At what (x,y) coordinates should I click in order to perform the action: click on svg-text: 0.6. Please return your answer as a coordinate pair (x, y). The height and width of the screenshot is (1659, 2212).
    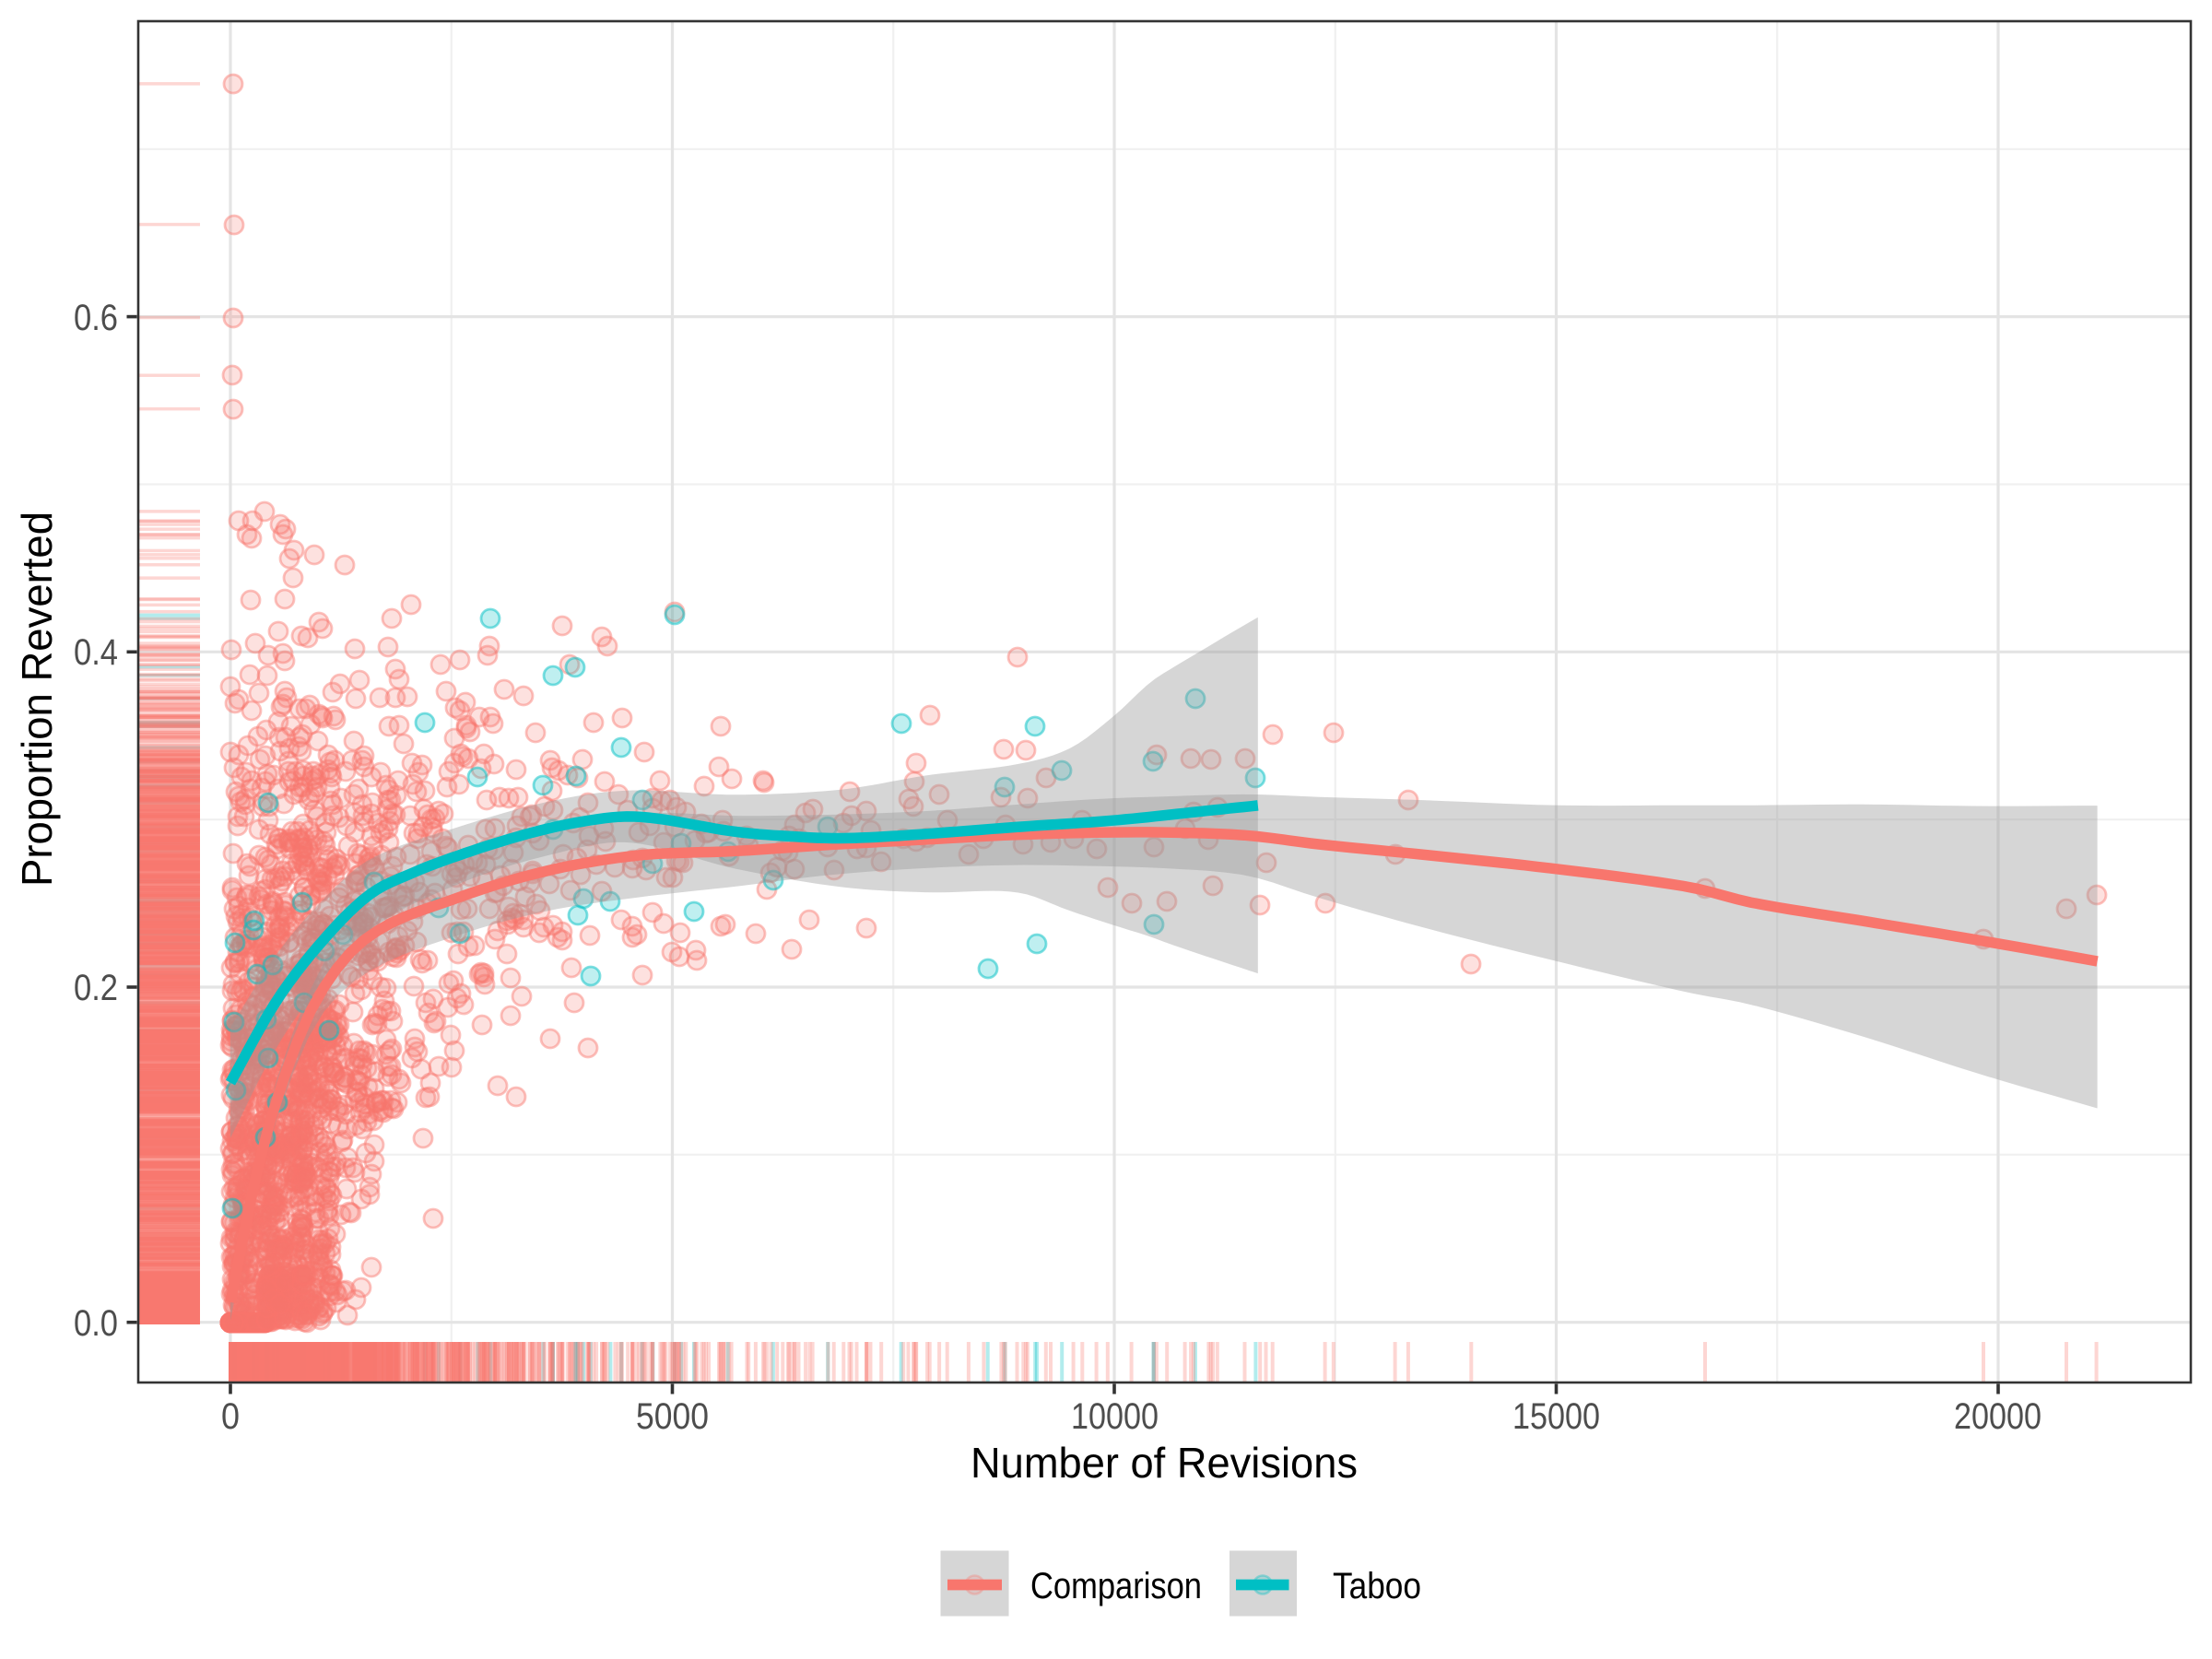
    Looking at the image, I should click on (96, 318).